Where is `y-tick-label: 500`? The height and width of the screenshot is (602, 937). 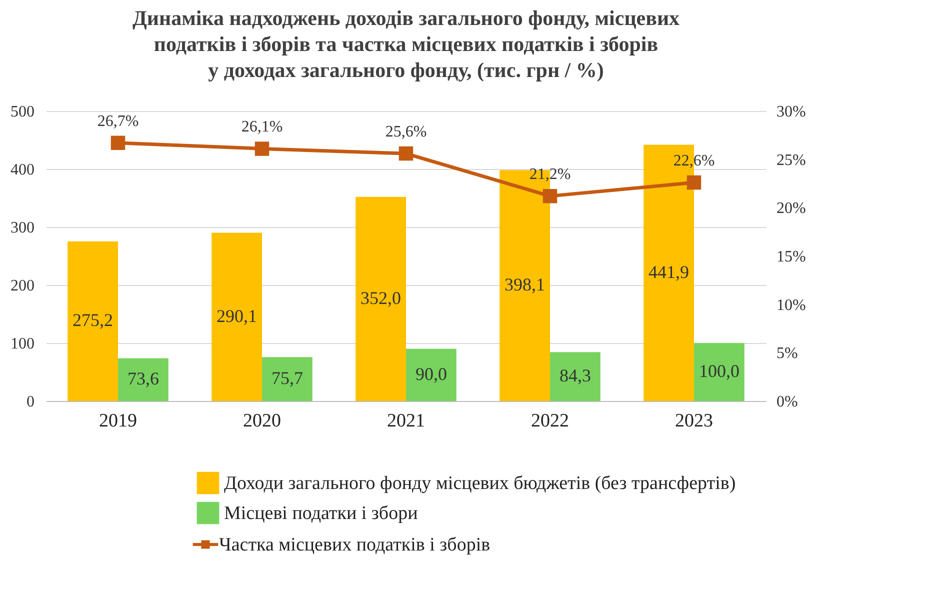
y-tick-label: 500 is located at coordinates (22, 112).